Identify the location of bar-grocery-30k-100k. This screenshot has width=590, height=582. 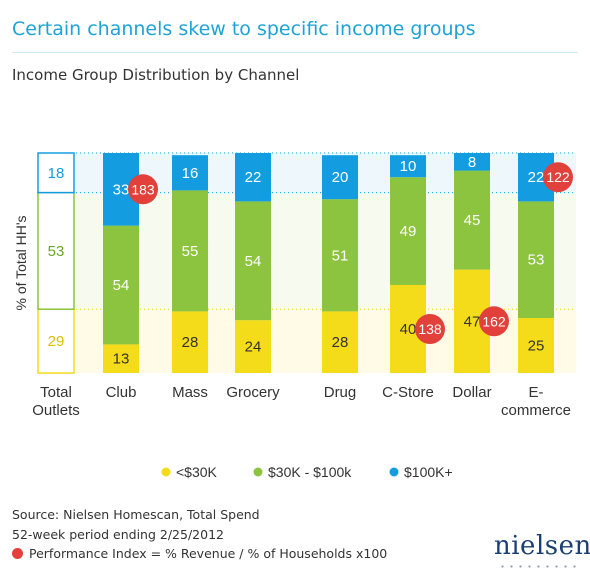
(253, 261).